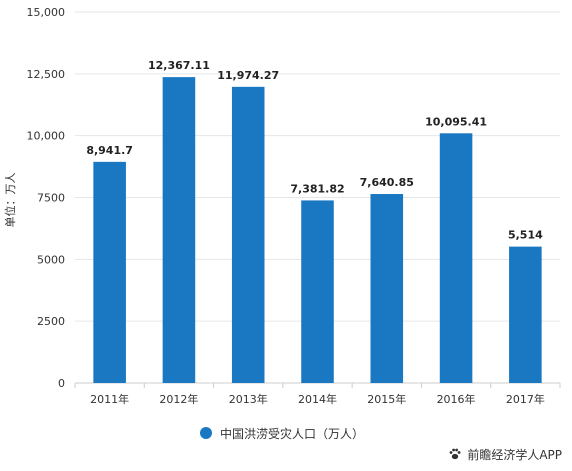  What do you see at coordinates (61, 383) in the screenshot?
I see `y-tick-label: 0` at bounding box center [61, 383].